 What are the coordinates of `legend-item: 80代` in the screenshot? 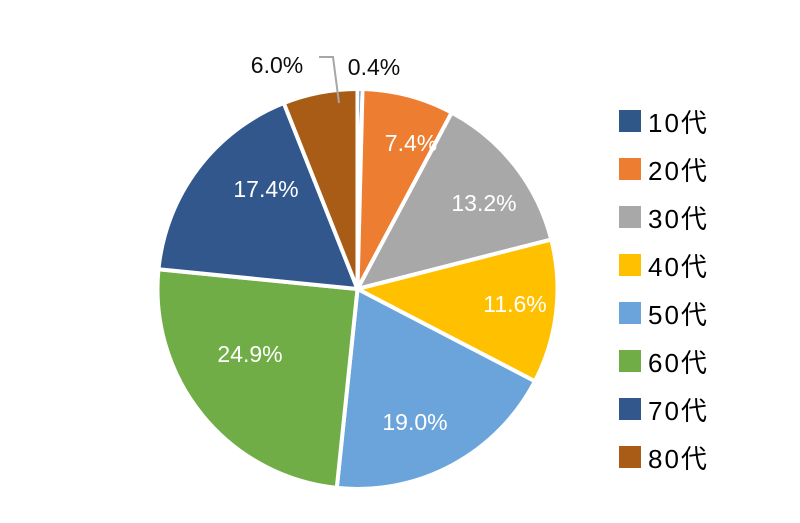 It's located at (664, 457).